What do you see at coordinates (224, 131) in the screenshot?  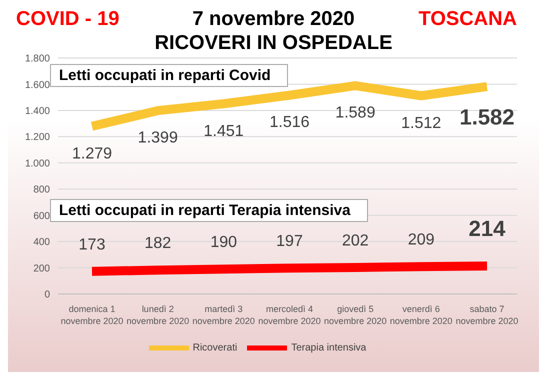 I see `data-label: 1.451` at bounding box center [224, 131].